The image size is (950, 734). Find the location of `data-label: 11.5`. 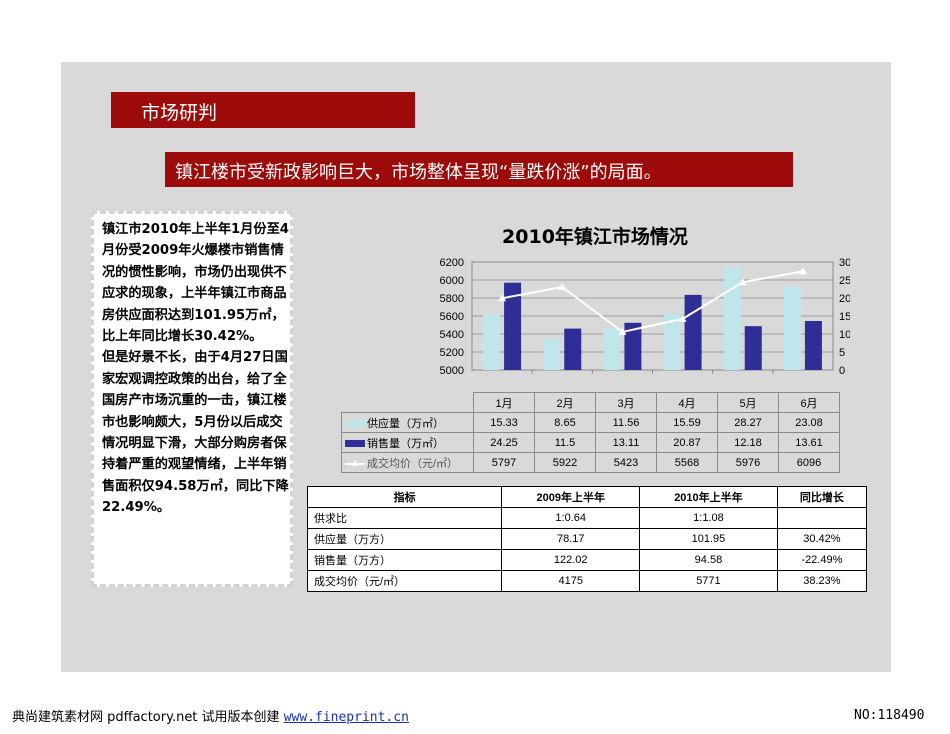

data-label: 11.5 is located at coordinates (565, 442).